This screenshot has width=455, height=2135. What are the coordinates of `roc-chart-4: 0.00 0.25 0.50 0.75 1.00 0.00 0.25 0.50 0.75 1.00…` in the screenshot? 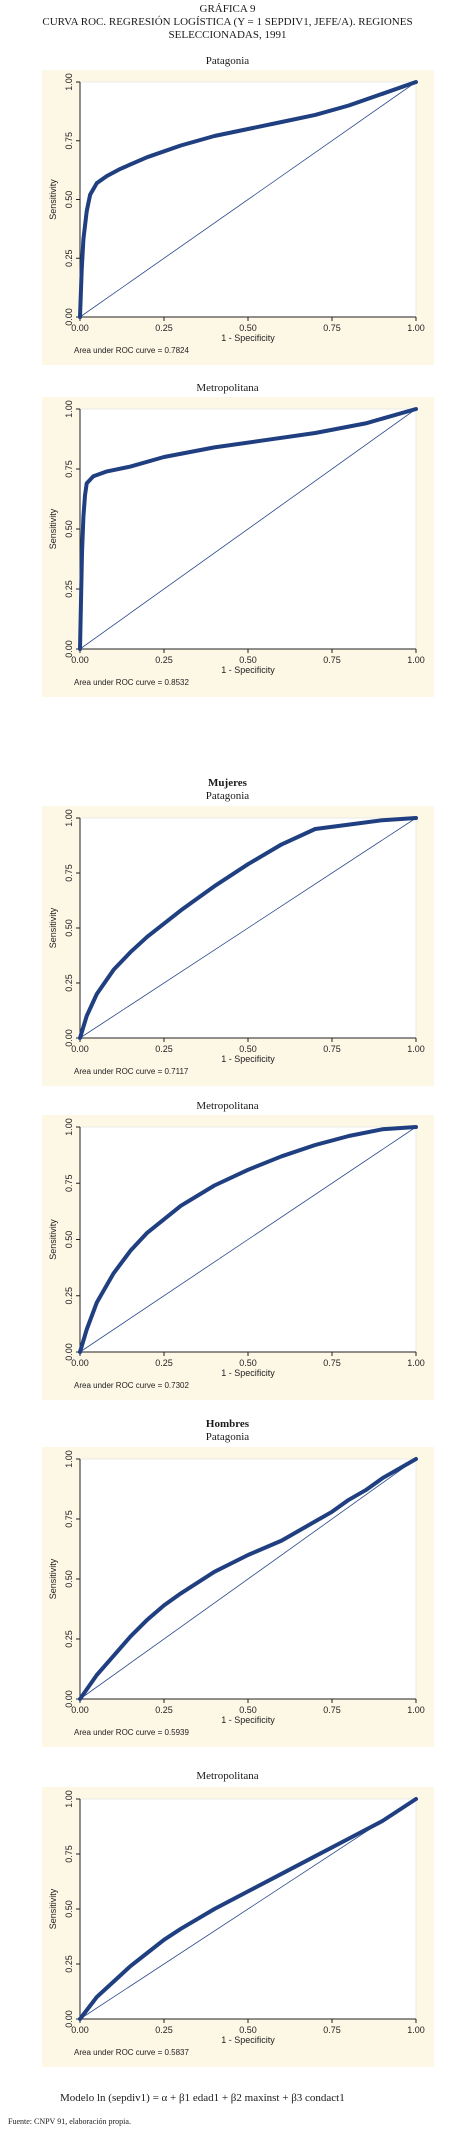 It's located at (236, 1254).